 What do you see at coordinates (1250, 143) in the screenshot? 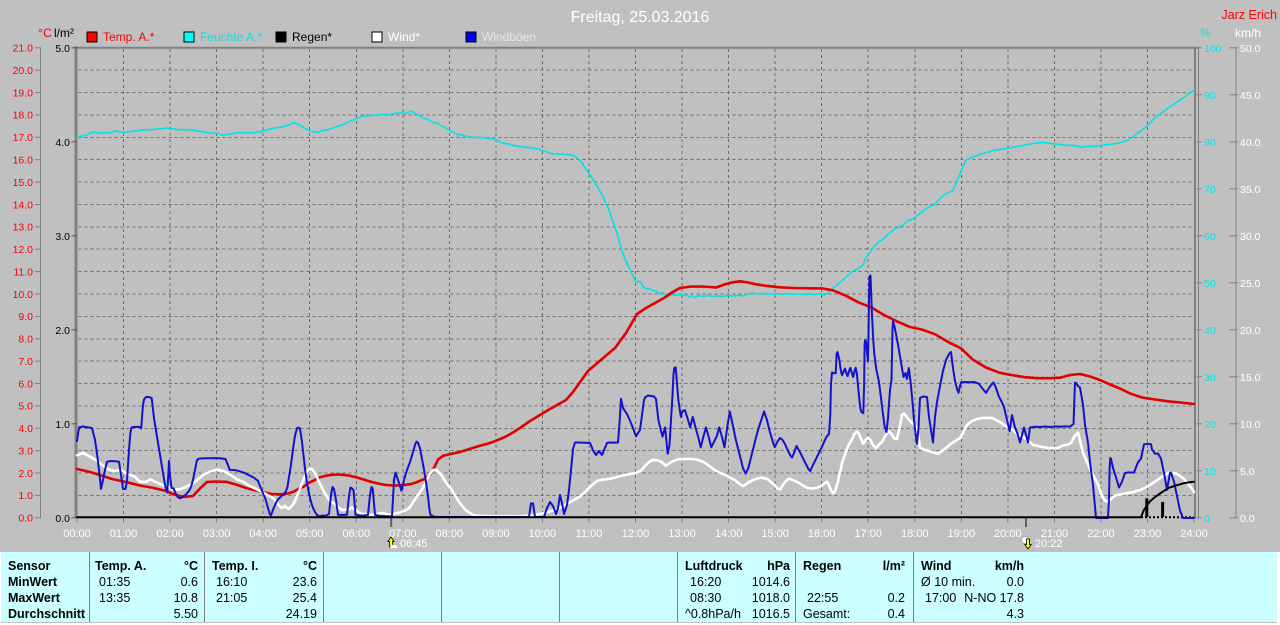
I see `svg-text: 40.0` at bounding box center [1250, 143].